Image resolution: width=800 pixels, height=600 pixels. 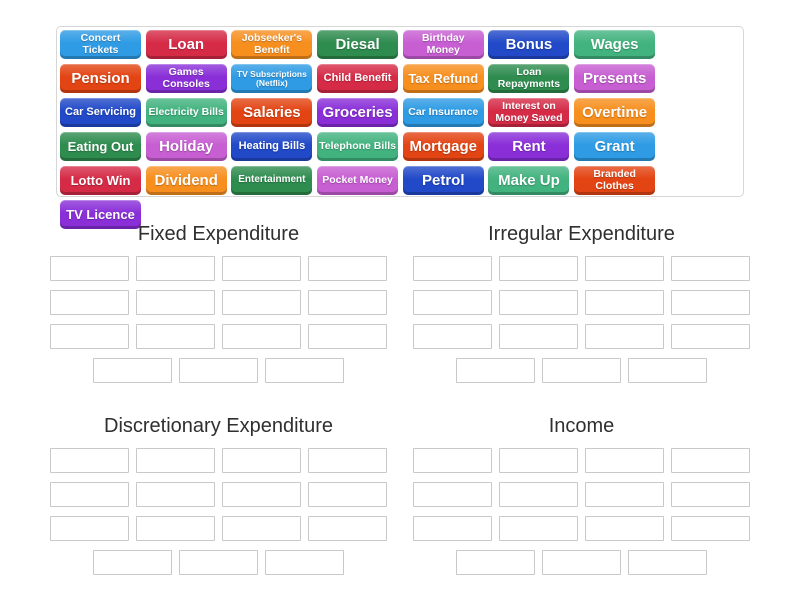 What do you see at coordinates (272, 180) in the screenshot?
I see `word-tile: Entertainment` at bounding box center [272, 180].